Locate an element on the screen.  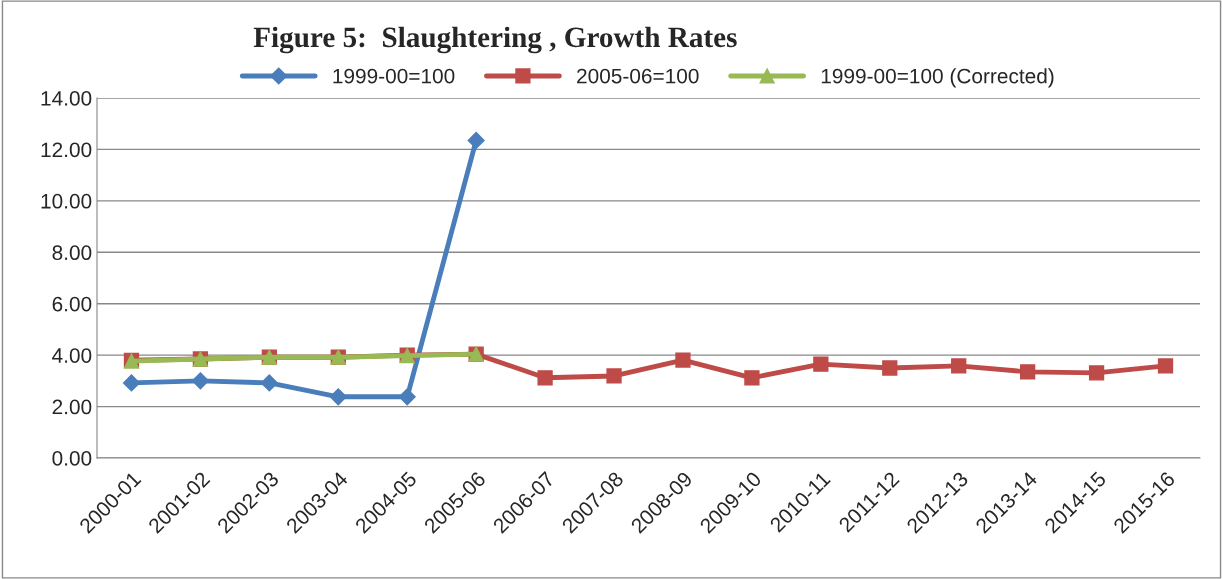
y-tick-label: 6.00 is located at coordinates (72, 304).